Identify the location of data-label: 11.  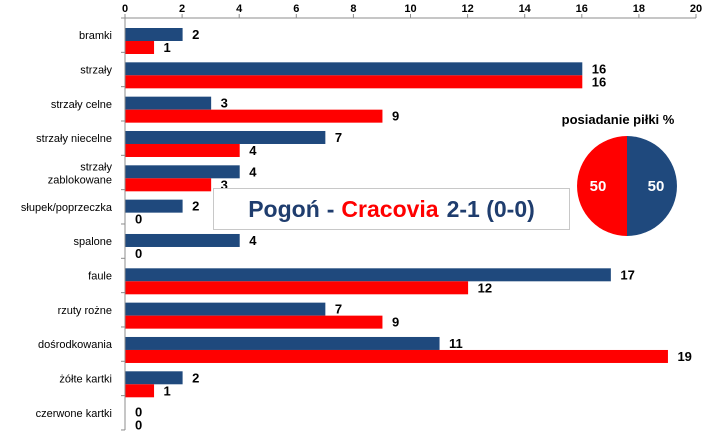
(456, 343).